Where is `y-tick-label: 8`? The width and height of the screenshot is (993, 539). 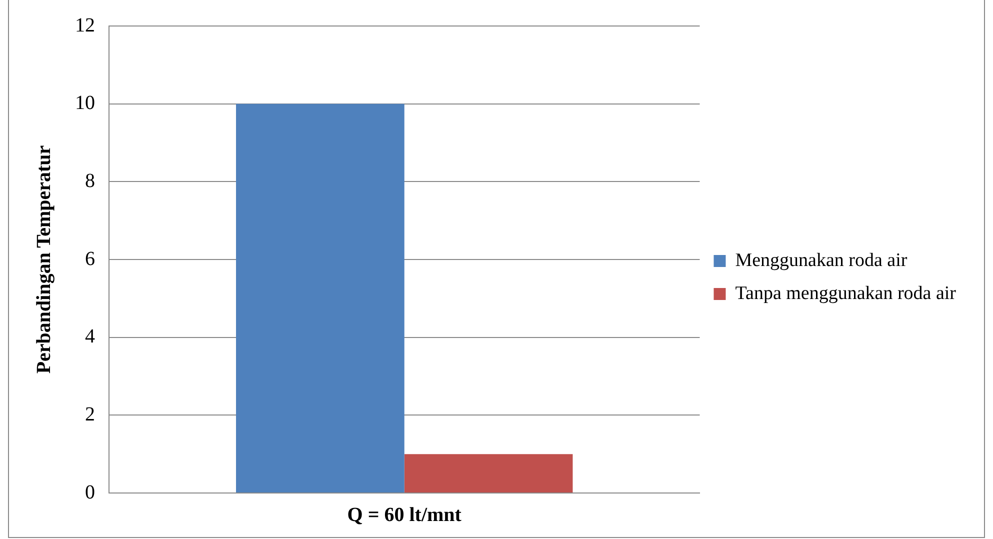 y-tick-label: 8 is located at coordinates (90, 181).